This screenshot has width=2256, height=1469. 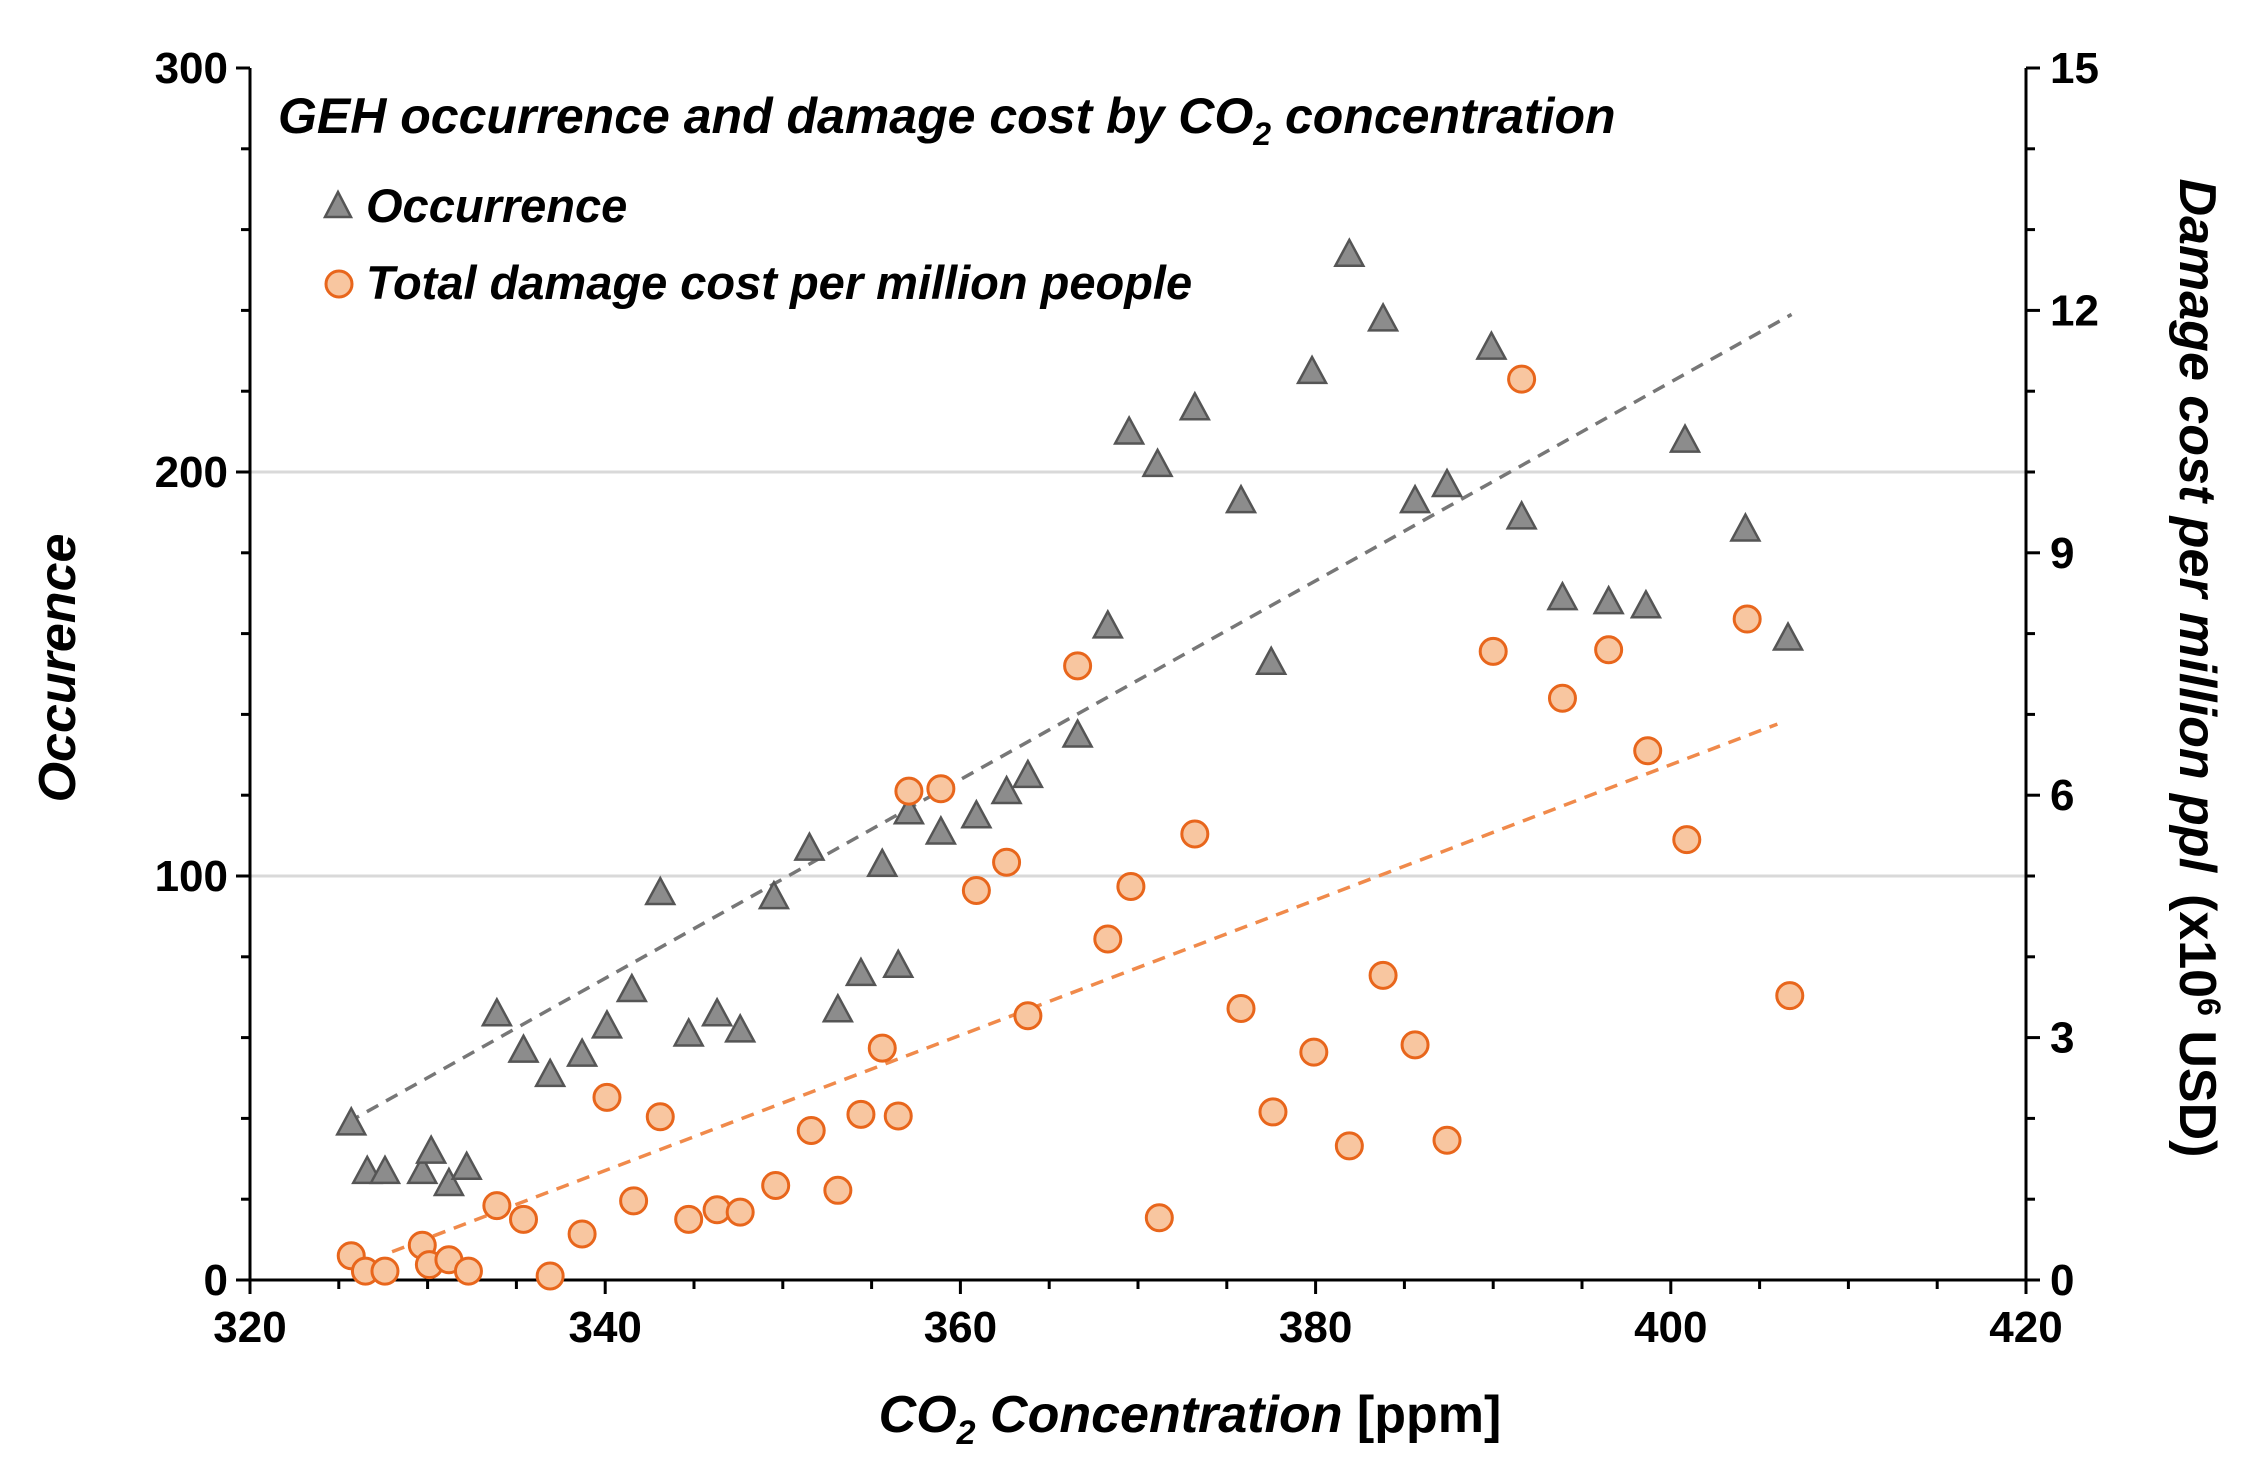 What do you see at coordinates (216, 1280) in the screenshot?
I see `y-left-tick-label: 0` at bounding box center [216, 1280].